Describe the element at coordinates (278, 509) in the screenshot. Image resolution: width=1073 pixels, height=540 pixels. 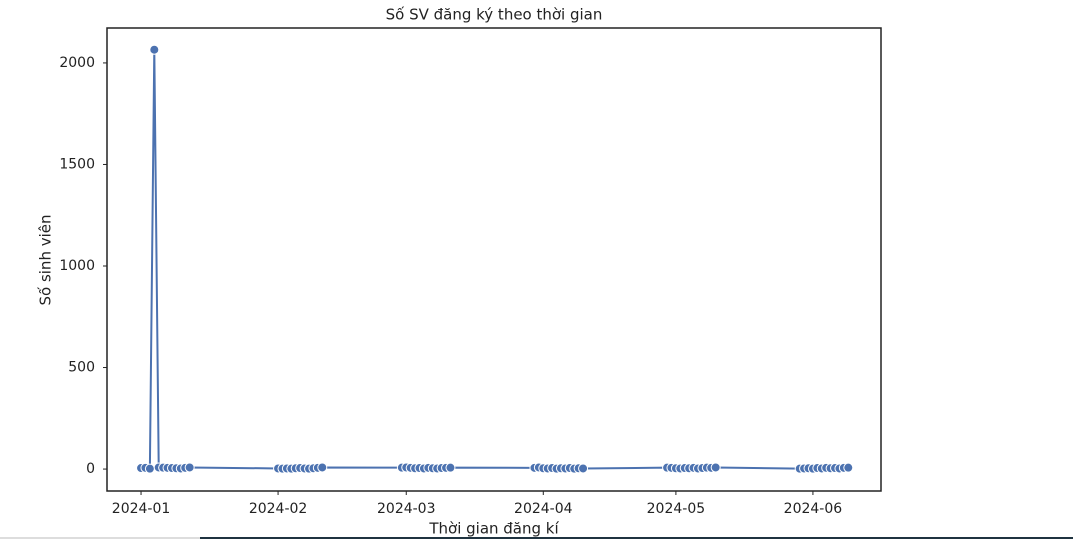
I see `x-tick-label: 2024-02` at that location.